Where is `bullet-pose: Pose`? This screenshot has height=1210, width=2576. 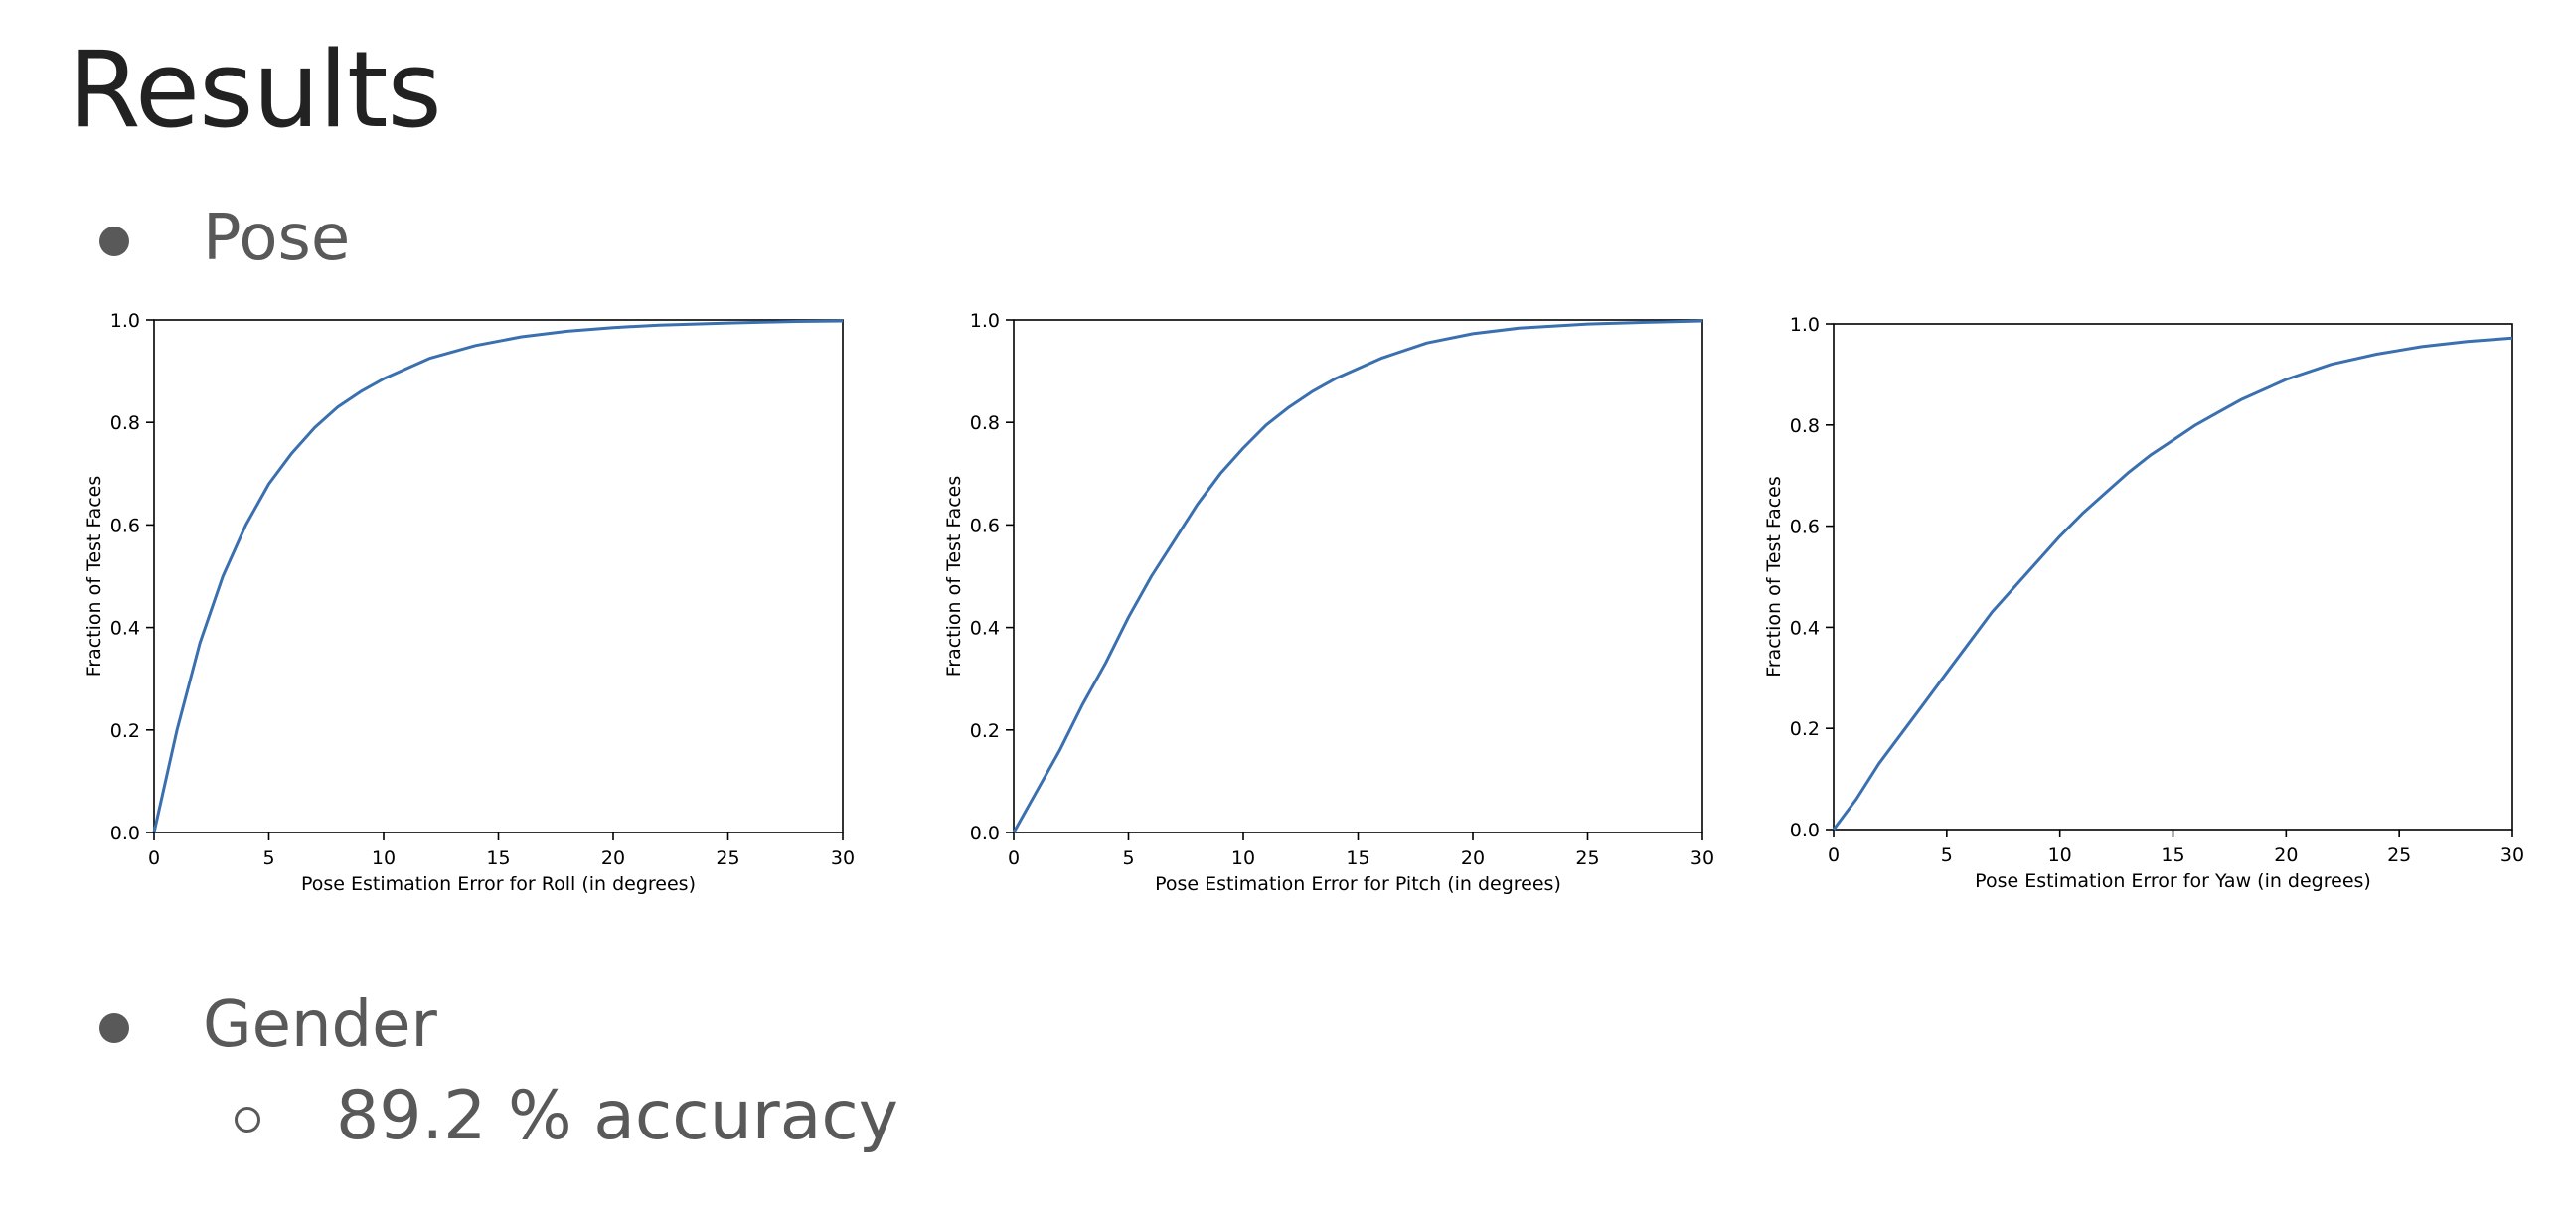
bullet-pose: Pose is located at coordinates (277, 239).